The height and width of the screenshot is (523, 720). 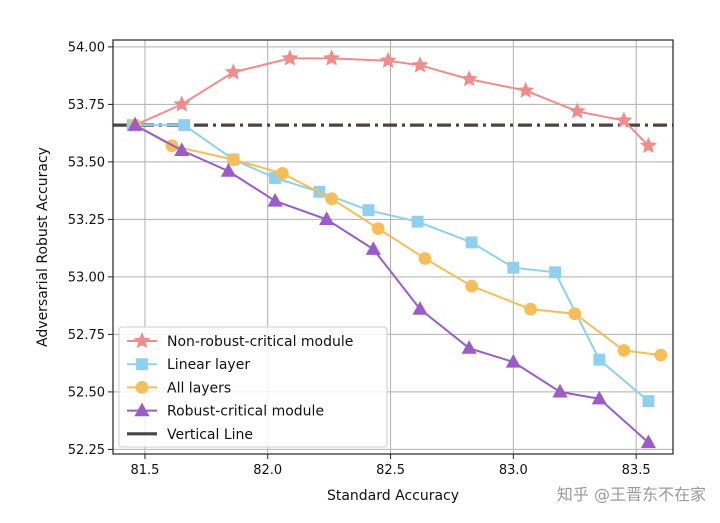 What do you see at coordinates (86, 277) in the screenshot?
I see `y-tick-label: 53.00` at bounding box center [86, 277].